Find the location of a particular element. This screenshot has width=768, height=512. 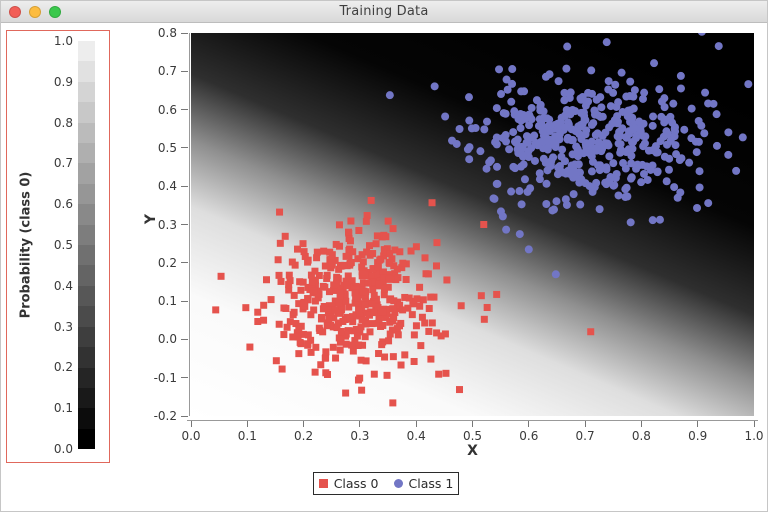

colorbar-tick-label: 0.5 is located at coordinates (63, 245).